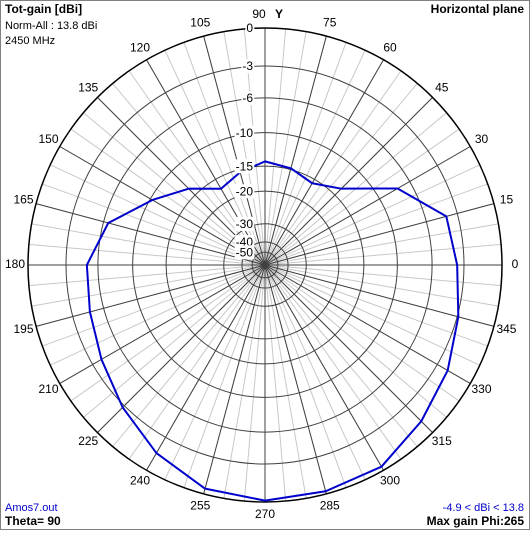 The height and width of the screenshot is (535, 530). I want to click on ring-label: -30, so click(245, 224).